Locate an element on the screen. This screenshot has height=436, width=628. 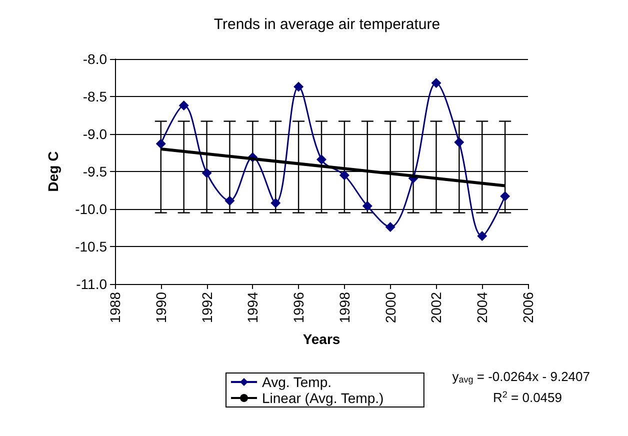
x-axis-title: Years is located at coordinates (321, 339).